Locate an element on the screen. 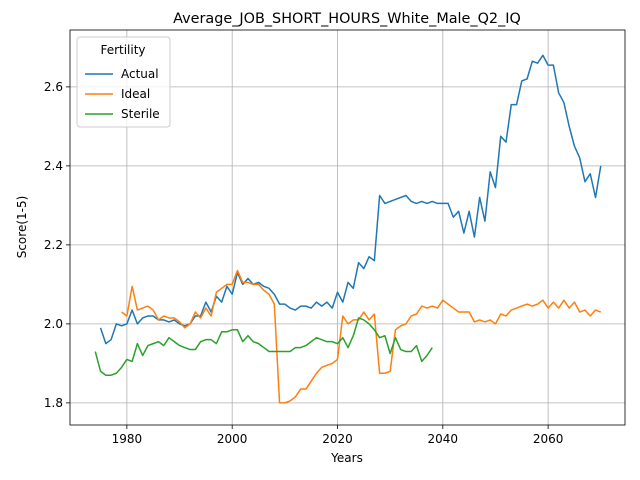  chart-title: Average_JOB_SHORT_HOURS_White_Male_Q2_IQ is located at coordinates (347, 19).